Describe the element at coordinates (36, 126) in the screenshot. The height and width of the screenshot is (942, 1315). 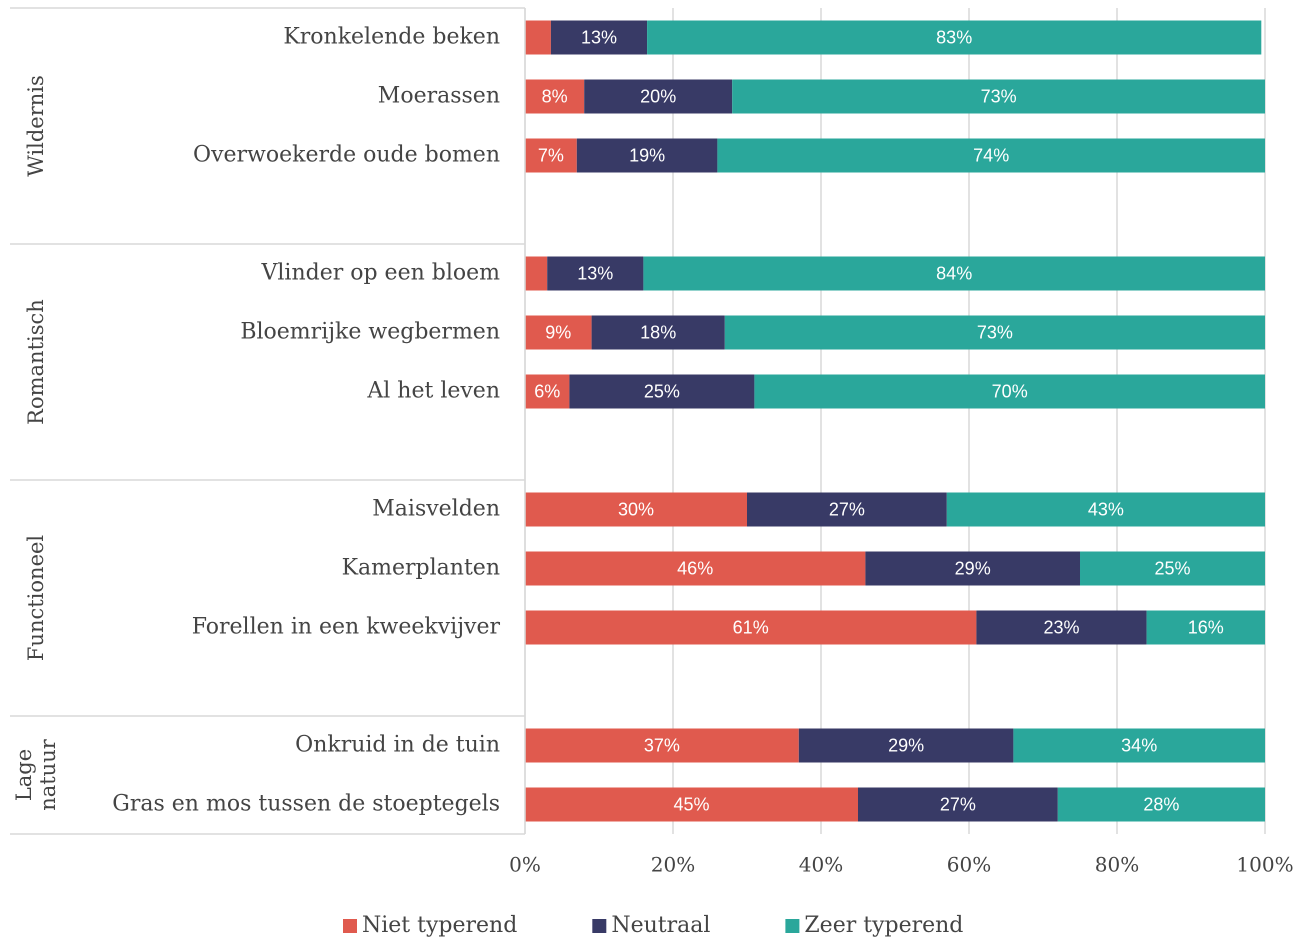
I see `group-label: Wildernis` at that location.